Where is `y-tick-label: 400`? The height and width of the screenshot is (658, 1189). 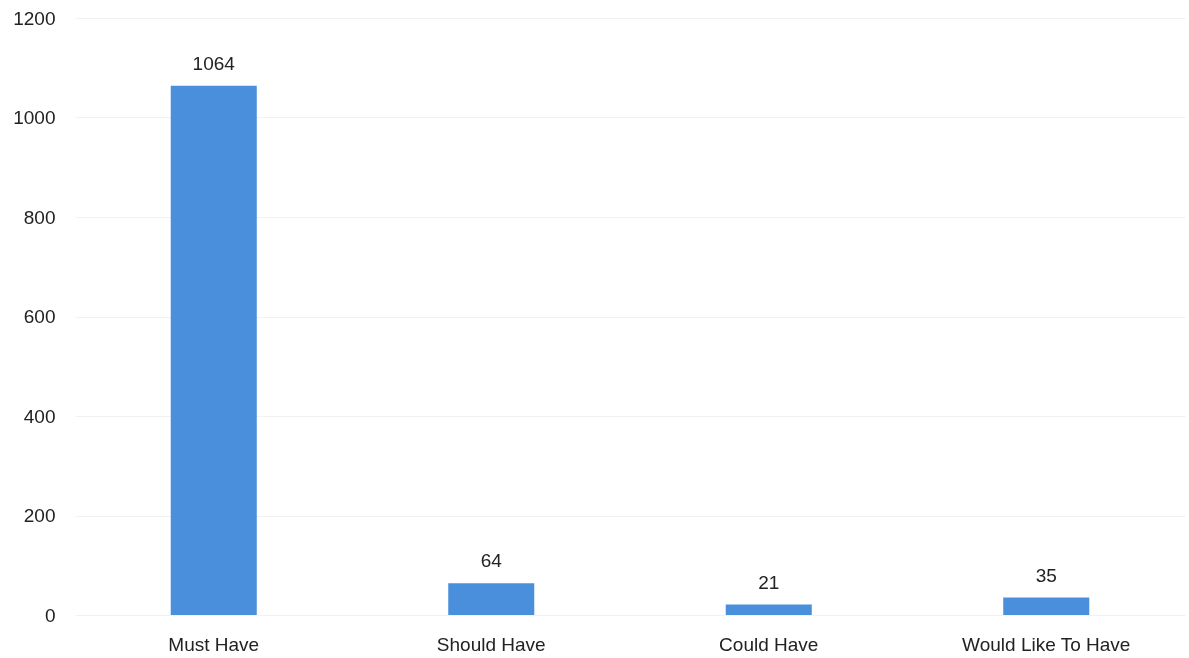 y-tick-label: 400 is located at coordinates (39, 416).